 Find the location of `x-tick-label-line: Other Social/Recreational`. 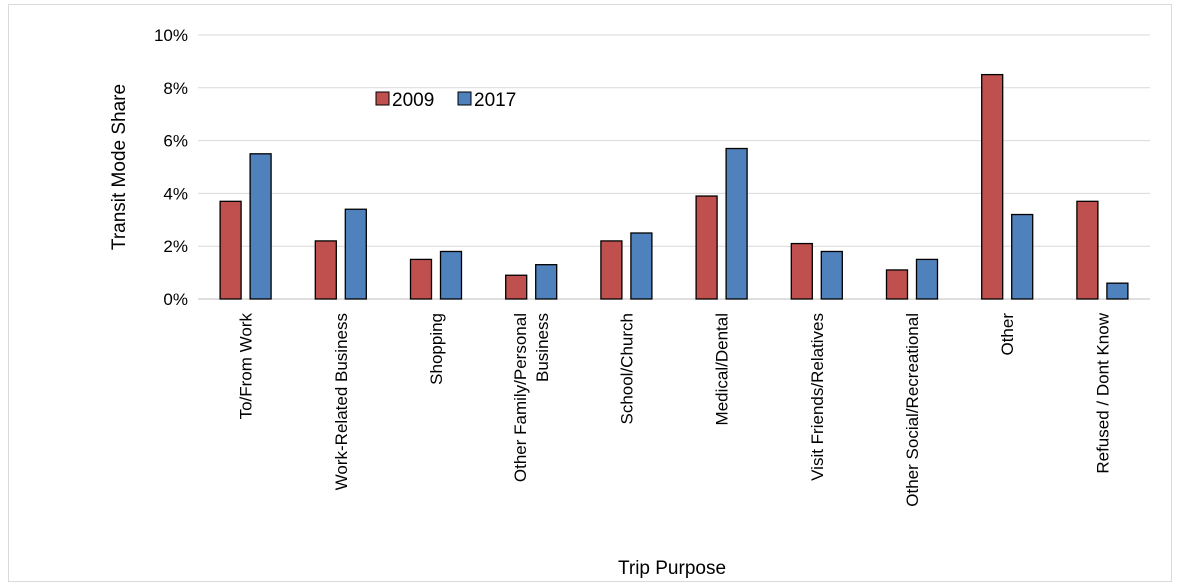

x-tick-label-line: Other Social/Recreational is located at coordinates (912, 410).